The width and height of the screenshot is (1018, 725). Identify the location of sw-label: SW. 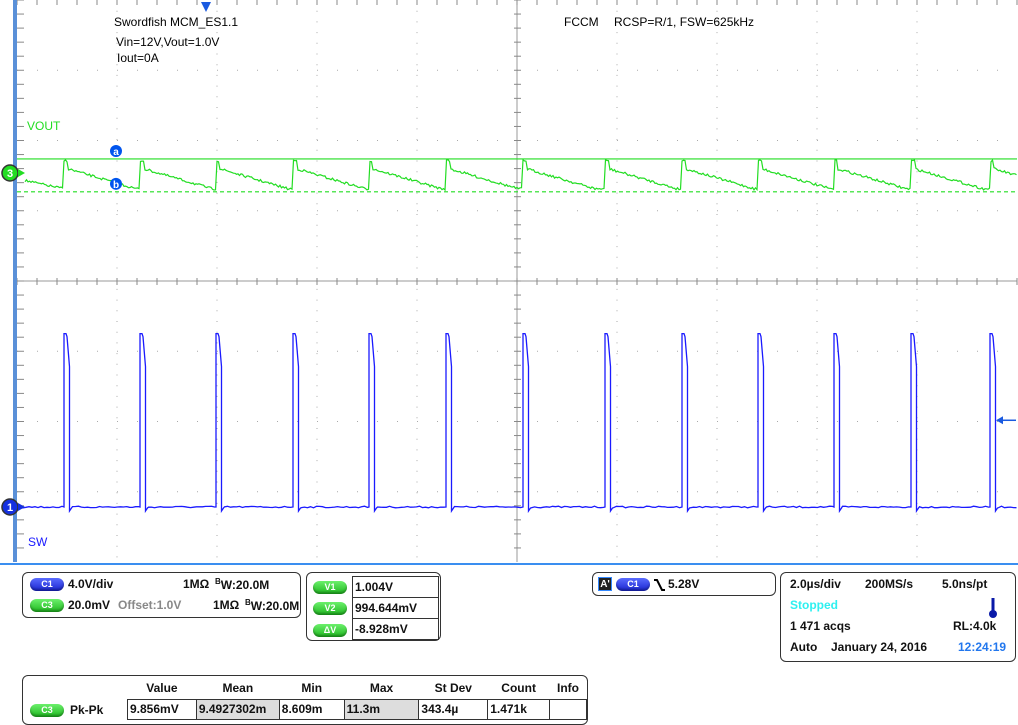
(38, 542).